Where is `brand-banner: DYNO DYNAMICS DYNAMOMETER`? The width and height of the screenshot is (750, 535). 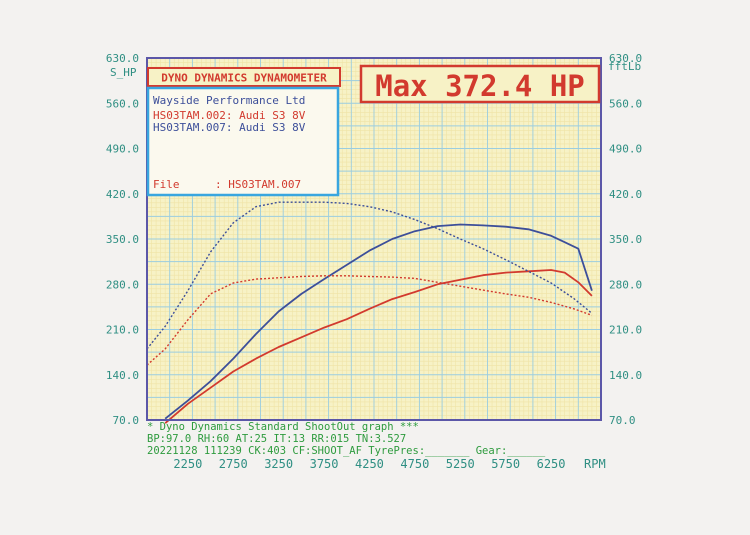
brand-banner: DYNO DYNAMICS DYNAMOMETER is located at coordinates (244, 78).